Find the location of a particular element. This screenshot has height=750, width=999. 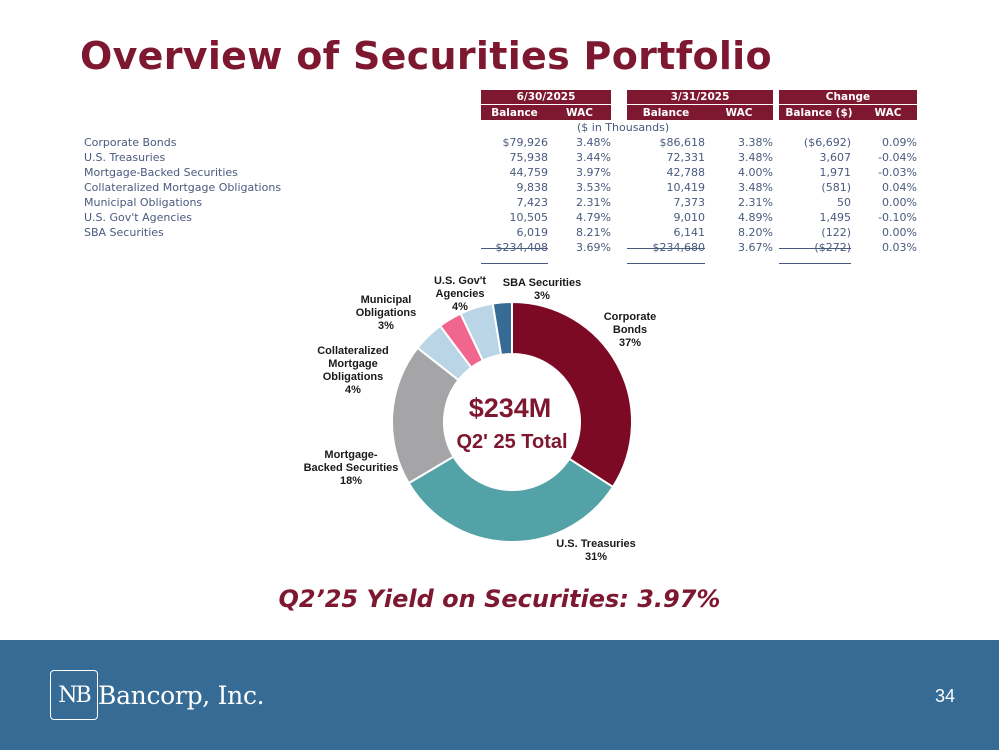

table-cell: 3.38% is located at coordinates (755, 142).